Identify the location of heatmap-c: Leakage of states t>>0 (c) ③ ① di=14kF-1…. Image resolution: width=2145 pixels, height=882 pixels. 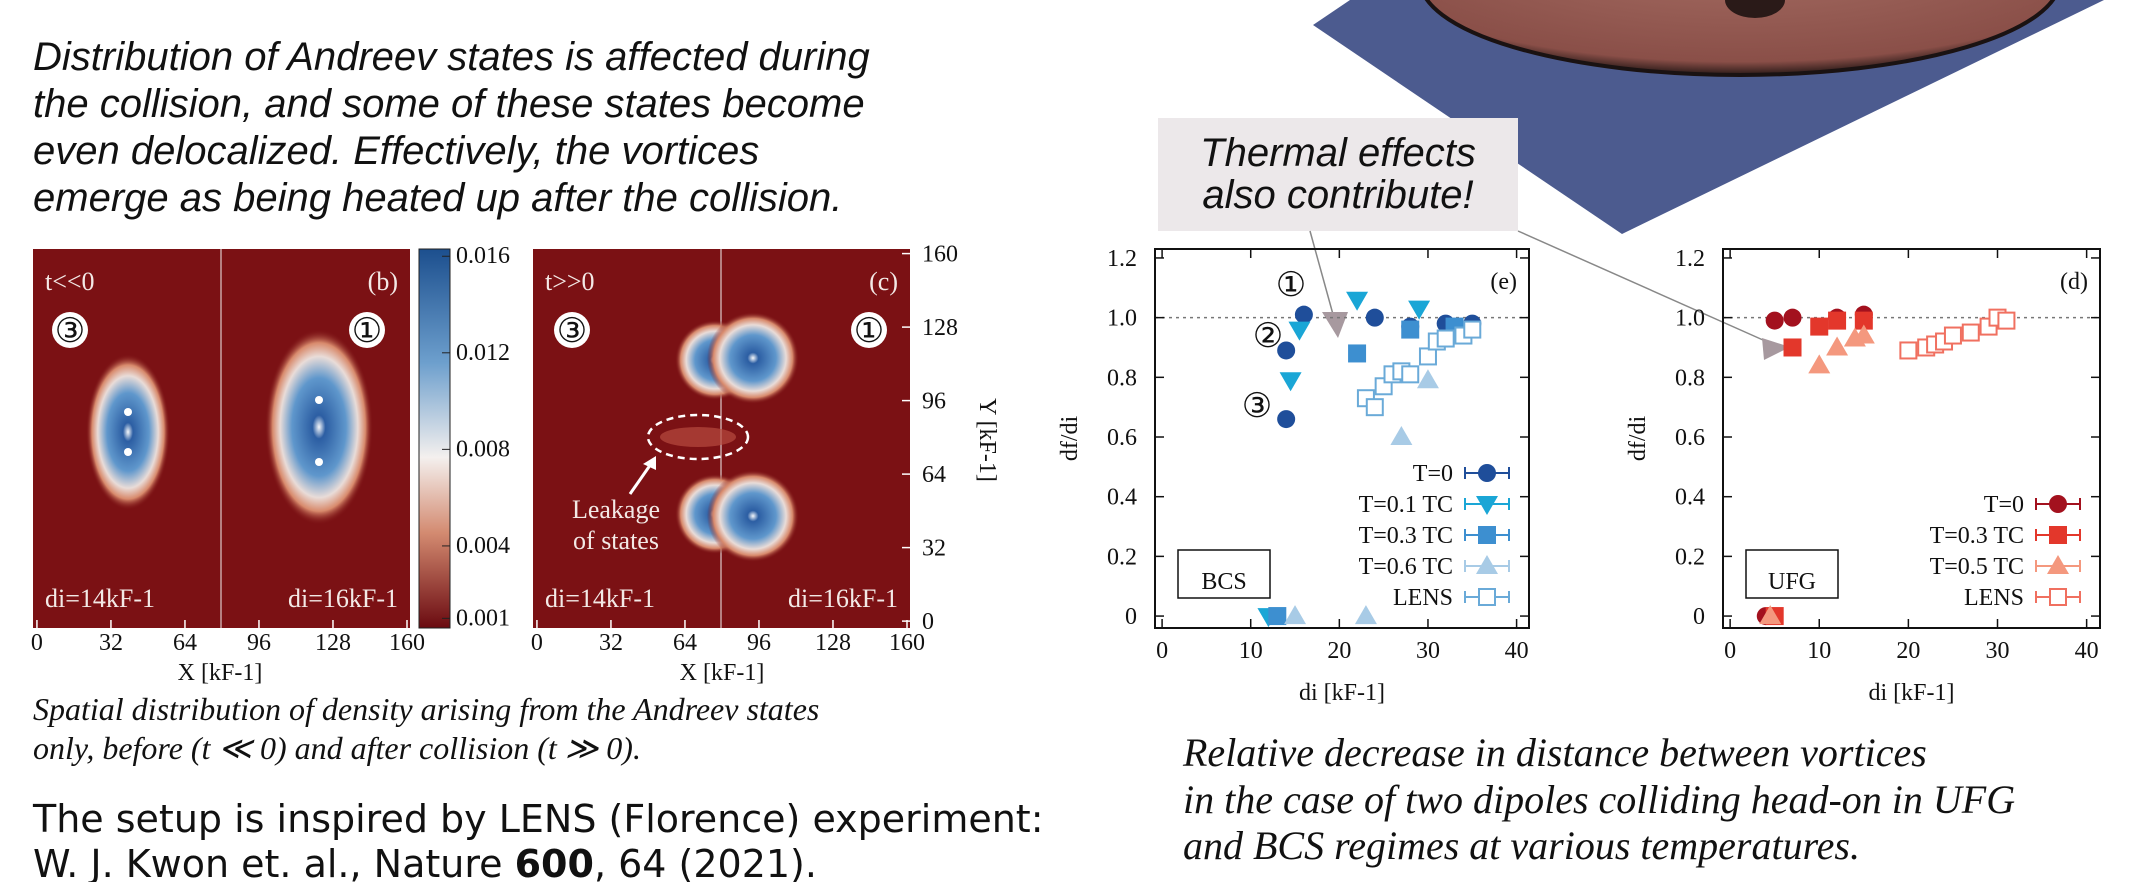
(721, 438).